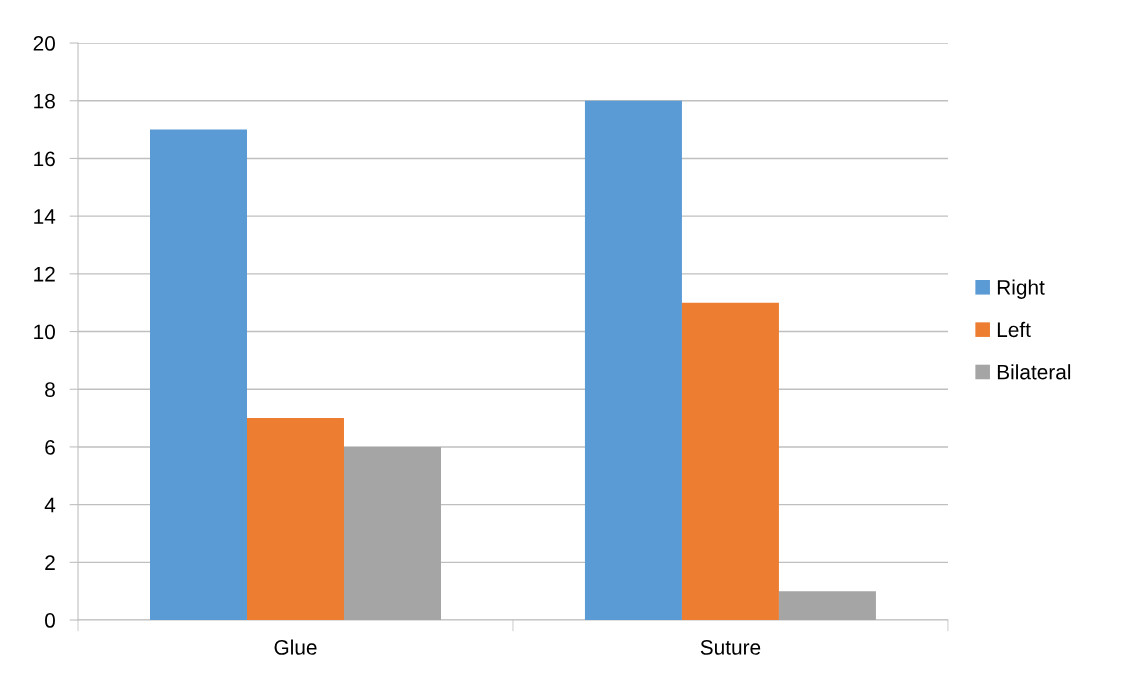  What do you see at coordinates (45, 216) in the screenshot?
I see `y-tick-label: 14` at bounding box center [45, 216].